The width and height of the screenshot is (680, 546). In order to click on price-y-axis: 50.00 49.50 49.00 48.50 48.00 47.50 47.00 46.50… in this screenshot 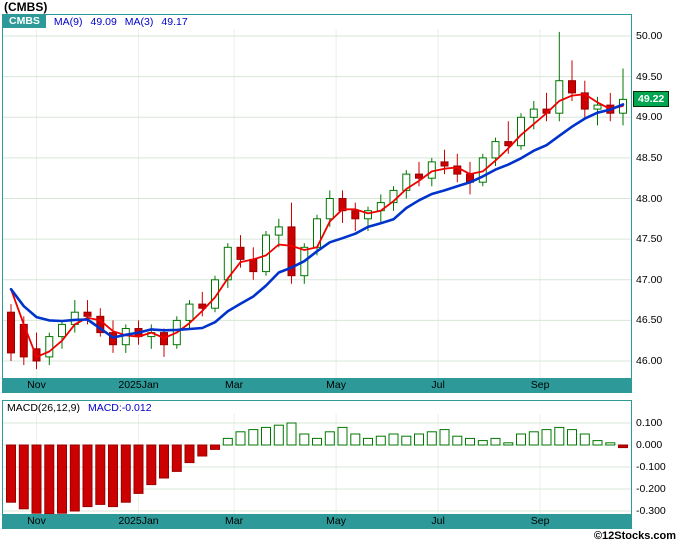, I will do `click(656, 203)`.